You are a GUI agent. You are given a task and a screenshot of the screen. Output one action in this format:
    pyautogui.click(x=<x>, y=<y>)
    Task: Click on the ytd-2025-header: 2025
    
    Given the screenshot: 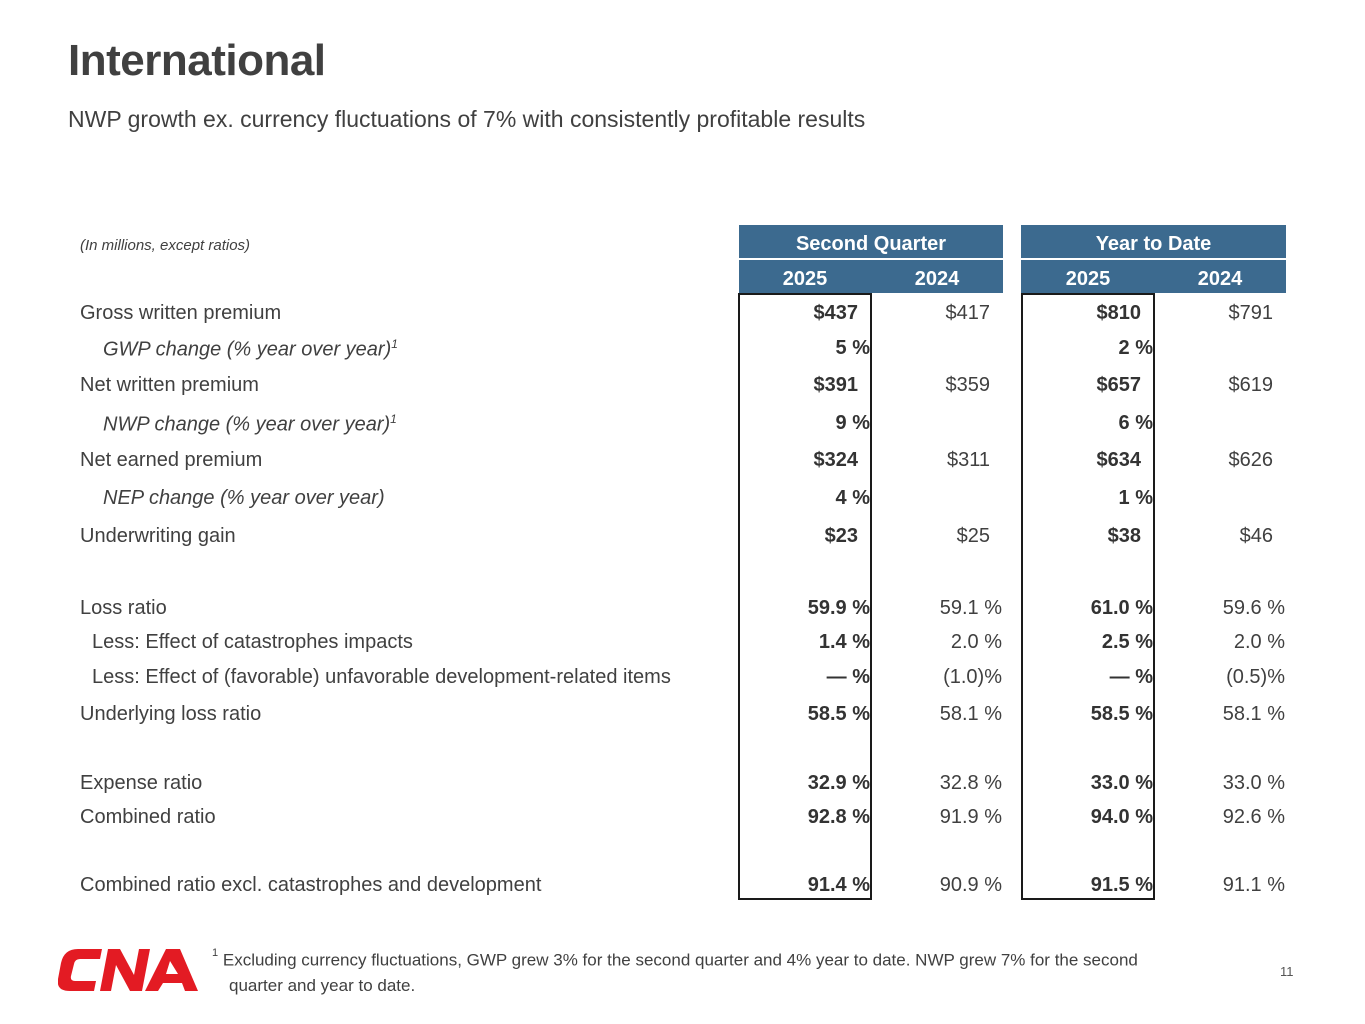 What is the action you would take?
    pyautogui.click(x=1088, y=279)
    